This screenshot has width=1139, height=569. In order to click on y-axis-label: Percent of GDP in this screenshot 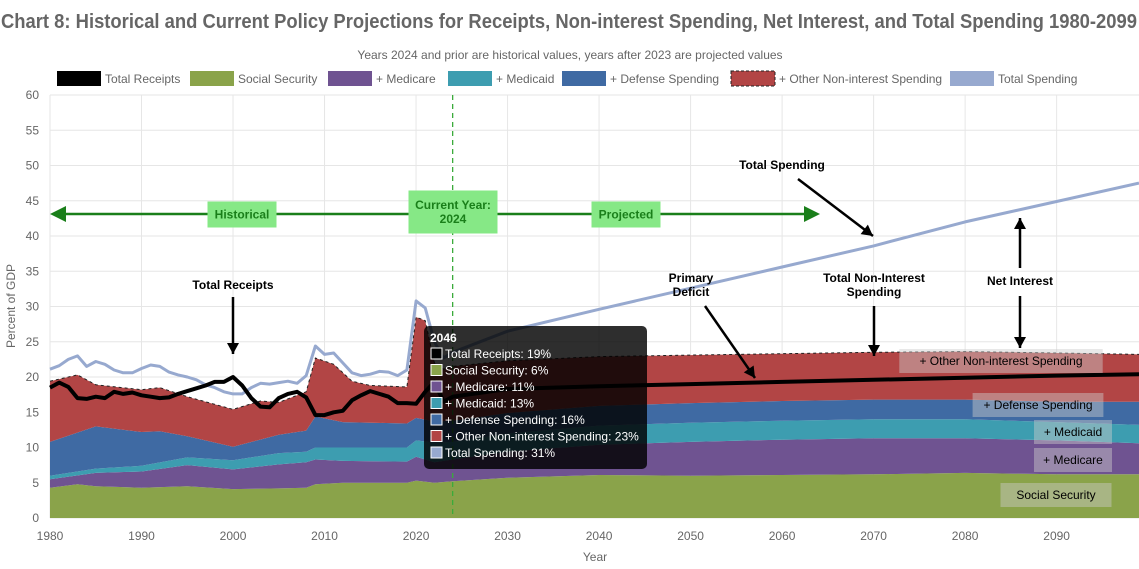, I will do `click(11, 306)`.